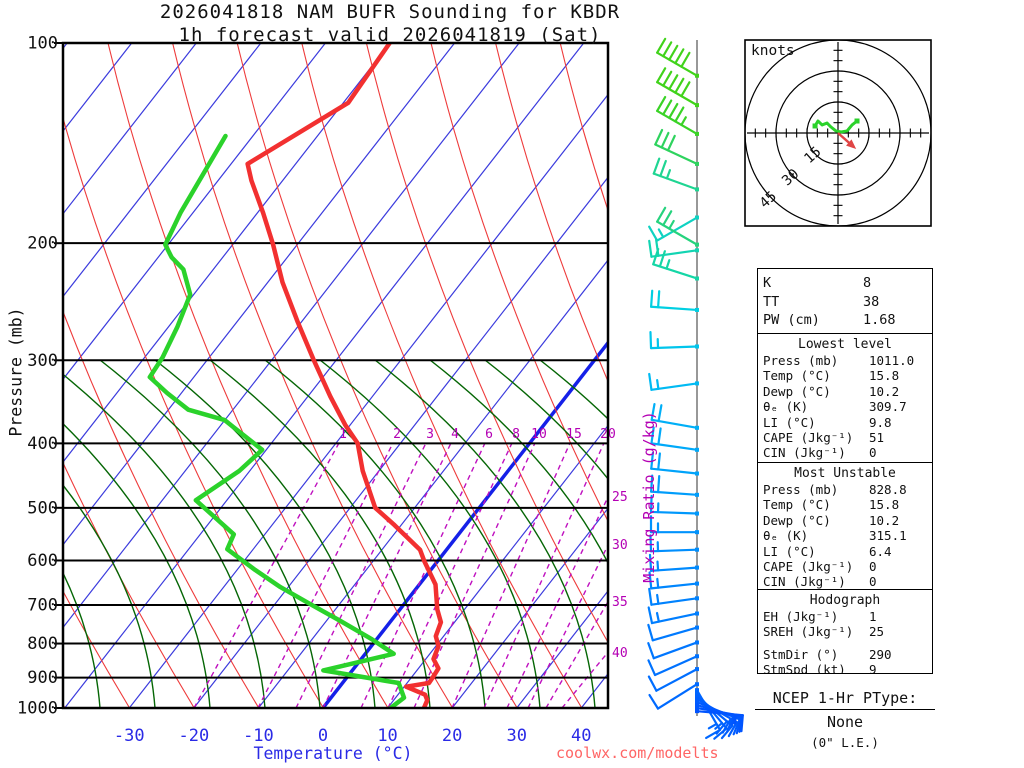 The image size is (1024, 768). Describe the element at coordinates (620, 602) in the screenshot. I see `mixing-ratio-label: 35` at that location.